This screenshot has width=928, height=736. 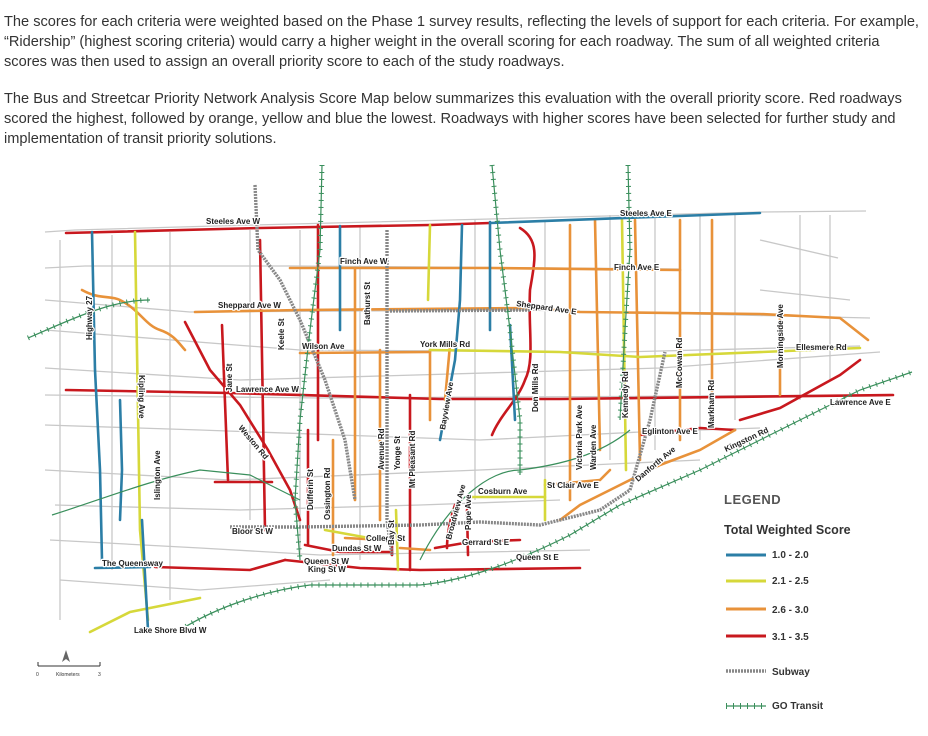 I want to click on road-pape, so click(x=467, y=532).